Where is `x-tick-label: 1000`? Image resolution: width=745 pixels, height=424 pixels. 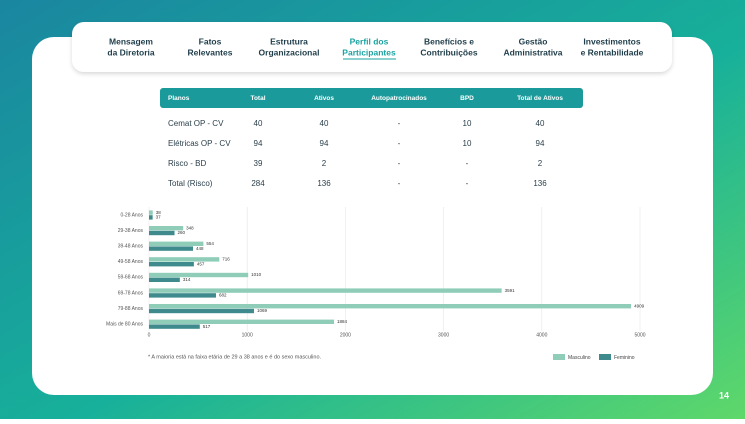 x-tick-label: 1000 is located at coordinates (247, 335).